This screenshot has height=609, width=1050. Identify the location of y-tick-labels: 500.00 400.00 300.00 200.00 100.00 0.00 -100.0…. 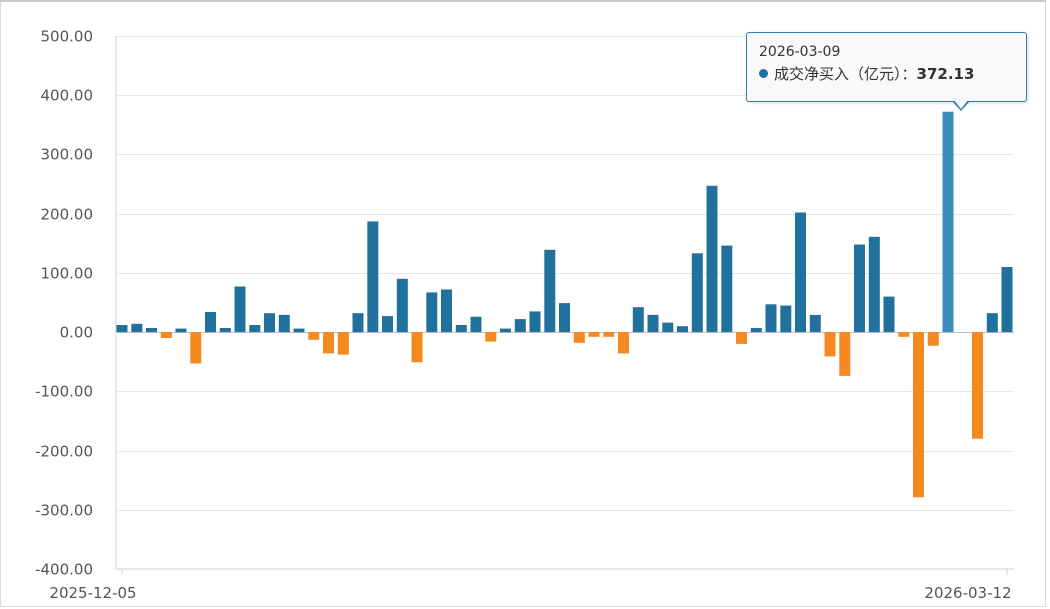
(64, 303).